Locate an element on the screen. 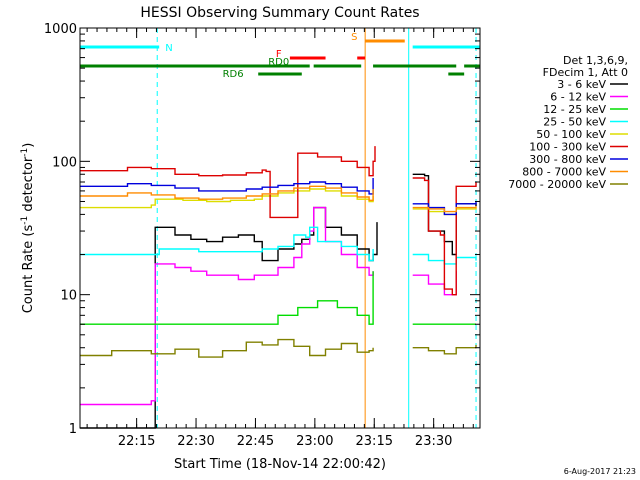 The width and height of the screenshot is (640, 480). legend-header: Det 1,3,6,9, is located at coordinates (595, 60).